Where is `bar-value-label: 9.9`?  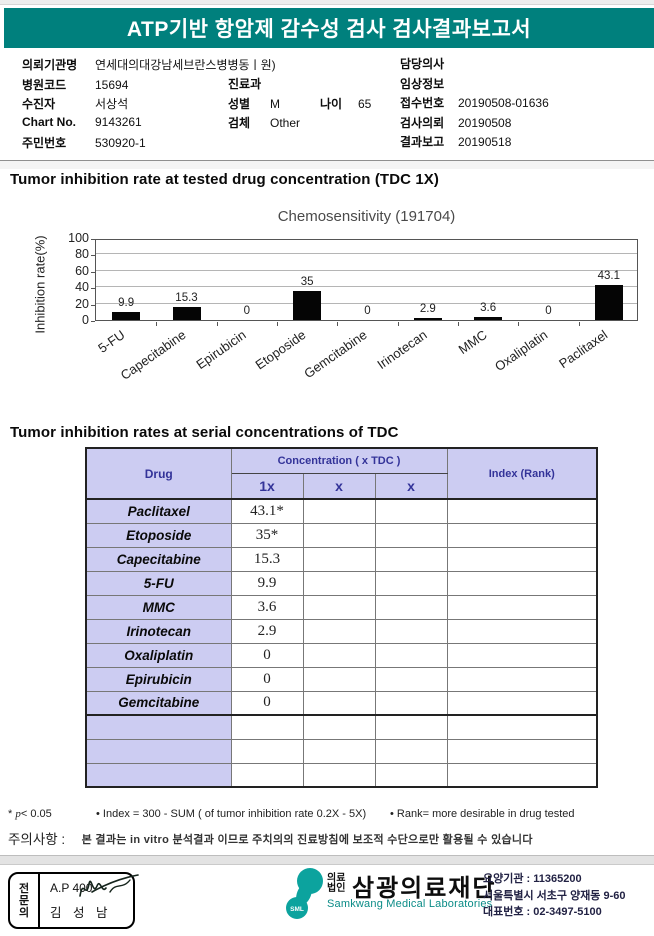
bar-value-label: 9.9 is located at coordinates (126, 302).